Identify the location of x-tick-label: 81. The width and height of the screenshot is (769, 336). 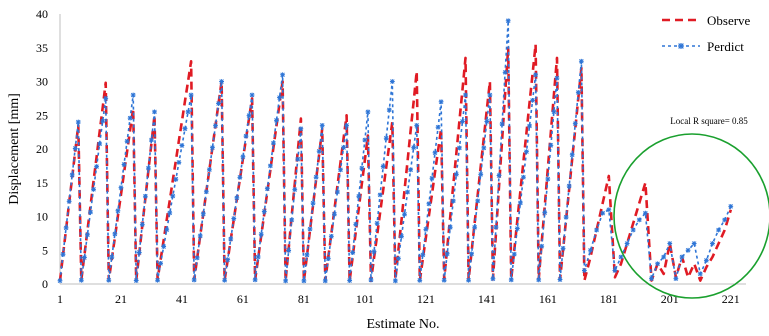
(304, 299).